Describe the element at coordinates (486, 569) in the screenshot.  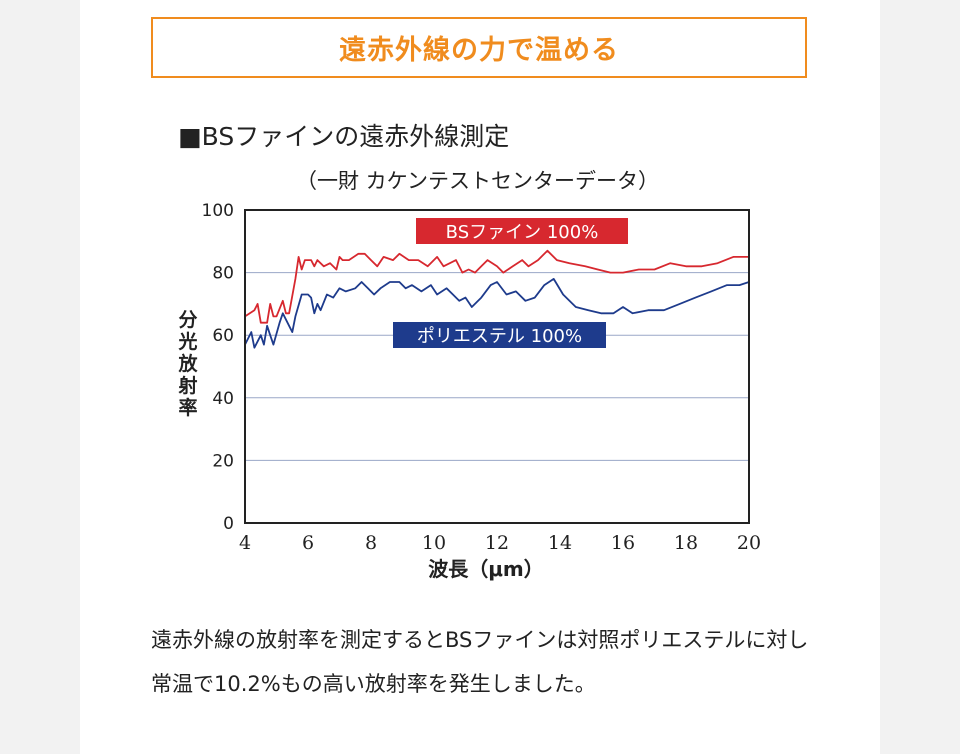
I see `x-axis-label: 波長（μm）` at that location.